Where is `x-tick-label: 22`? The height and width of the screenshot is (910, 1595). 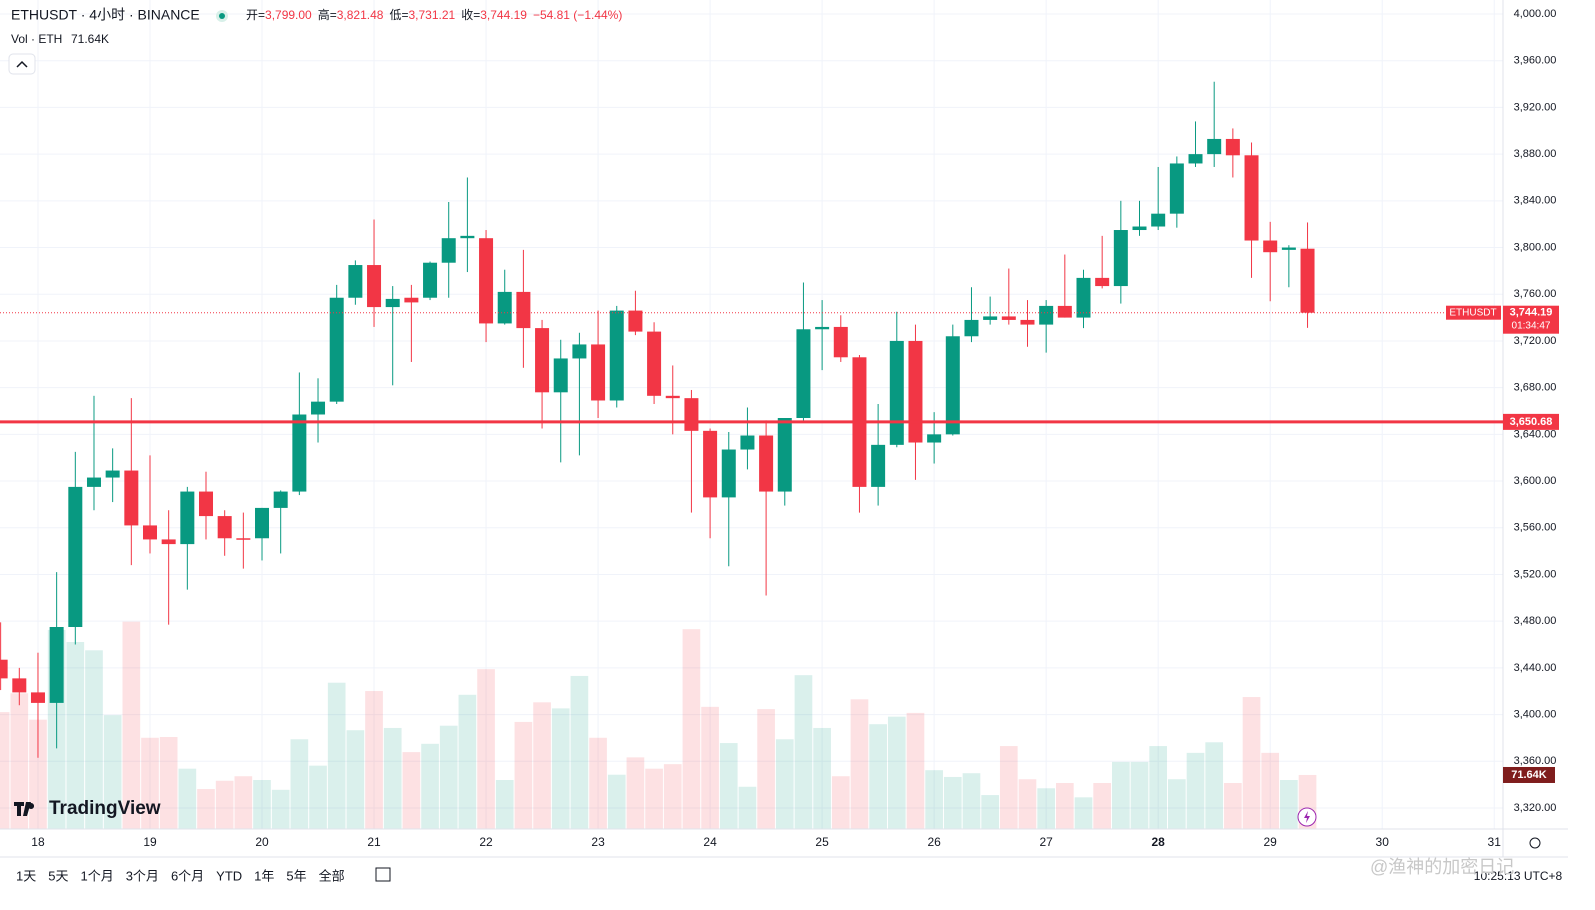
x-tick-label: 22 is located at coordinates (486, 842).